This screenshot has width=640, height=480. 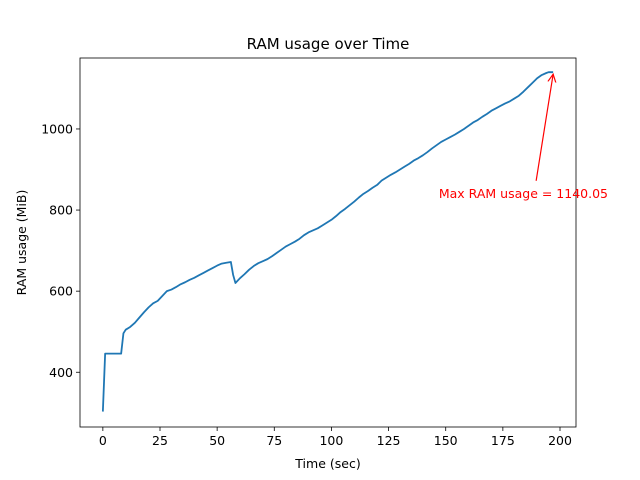 What do you see at coordinates (217, 440) in the screenshot?
I see `x-tick-label: 50` at bounding box center [217, 440].